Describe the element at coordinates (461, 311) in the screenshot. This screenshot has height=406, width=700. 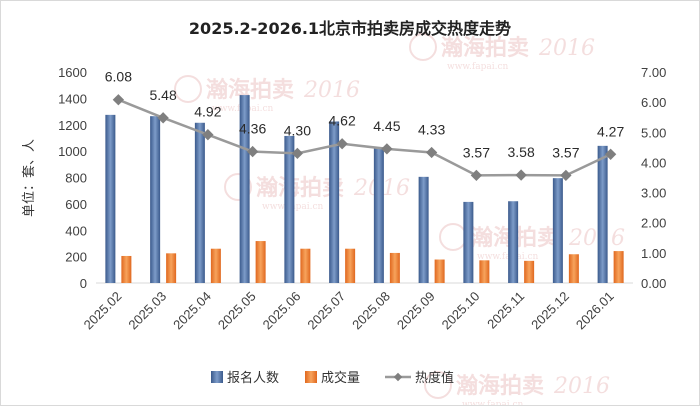
I see `x-tick-label: 2025.10` at that location.